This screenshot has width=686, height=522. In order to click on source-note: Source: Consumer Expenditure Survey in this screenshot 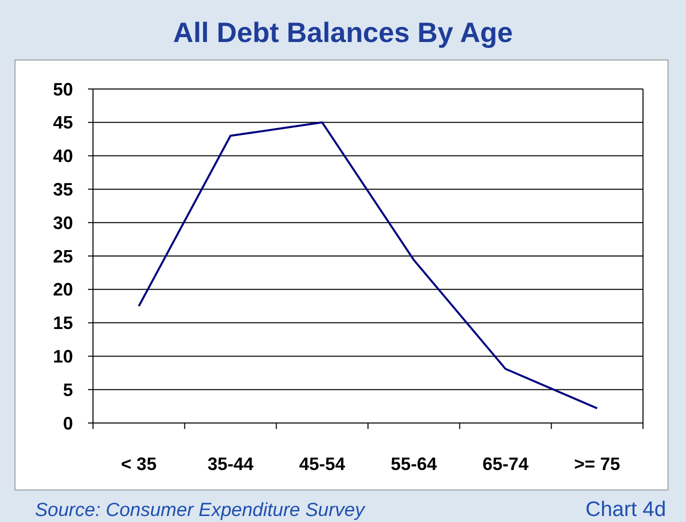, I will do `click(200, 510)`.